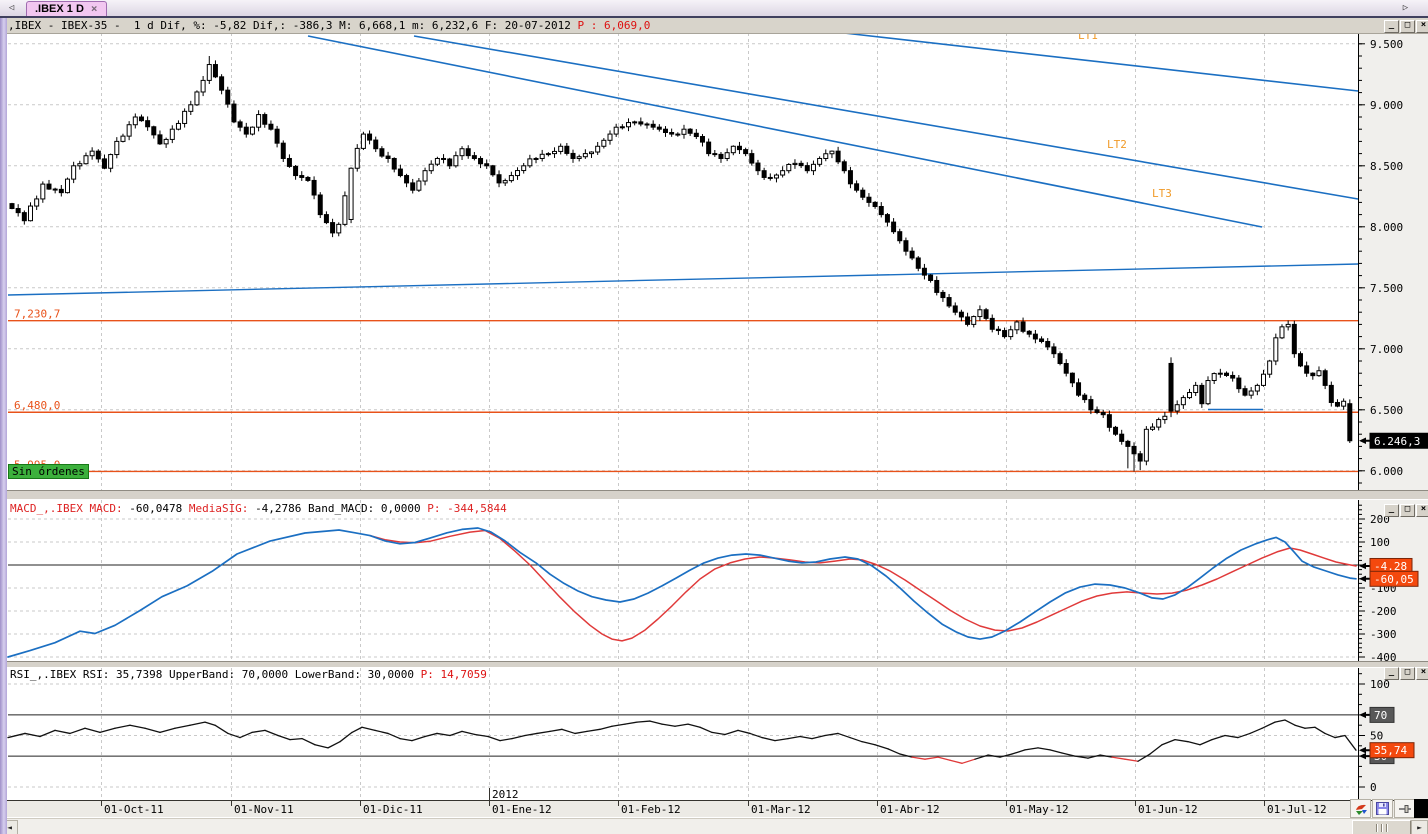 This screenshot has height=834, width=1428. Describe the element at coordinates (1297, 809) in the screenshot. I see `svg-text: 01-Jul-12` at that location.